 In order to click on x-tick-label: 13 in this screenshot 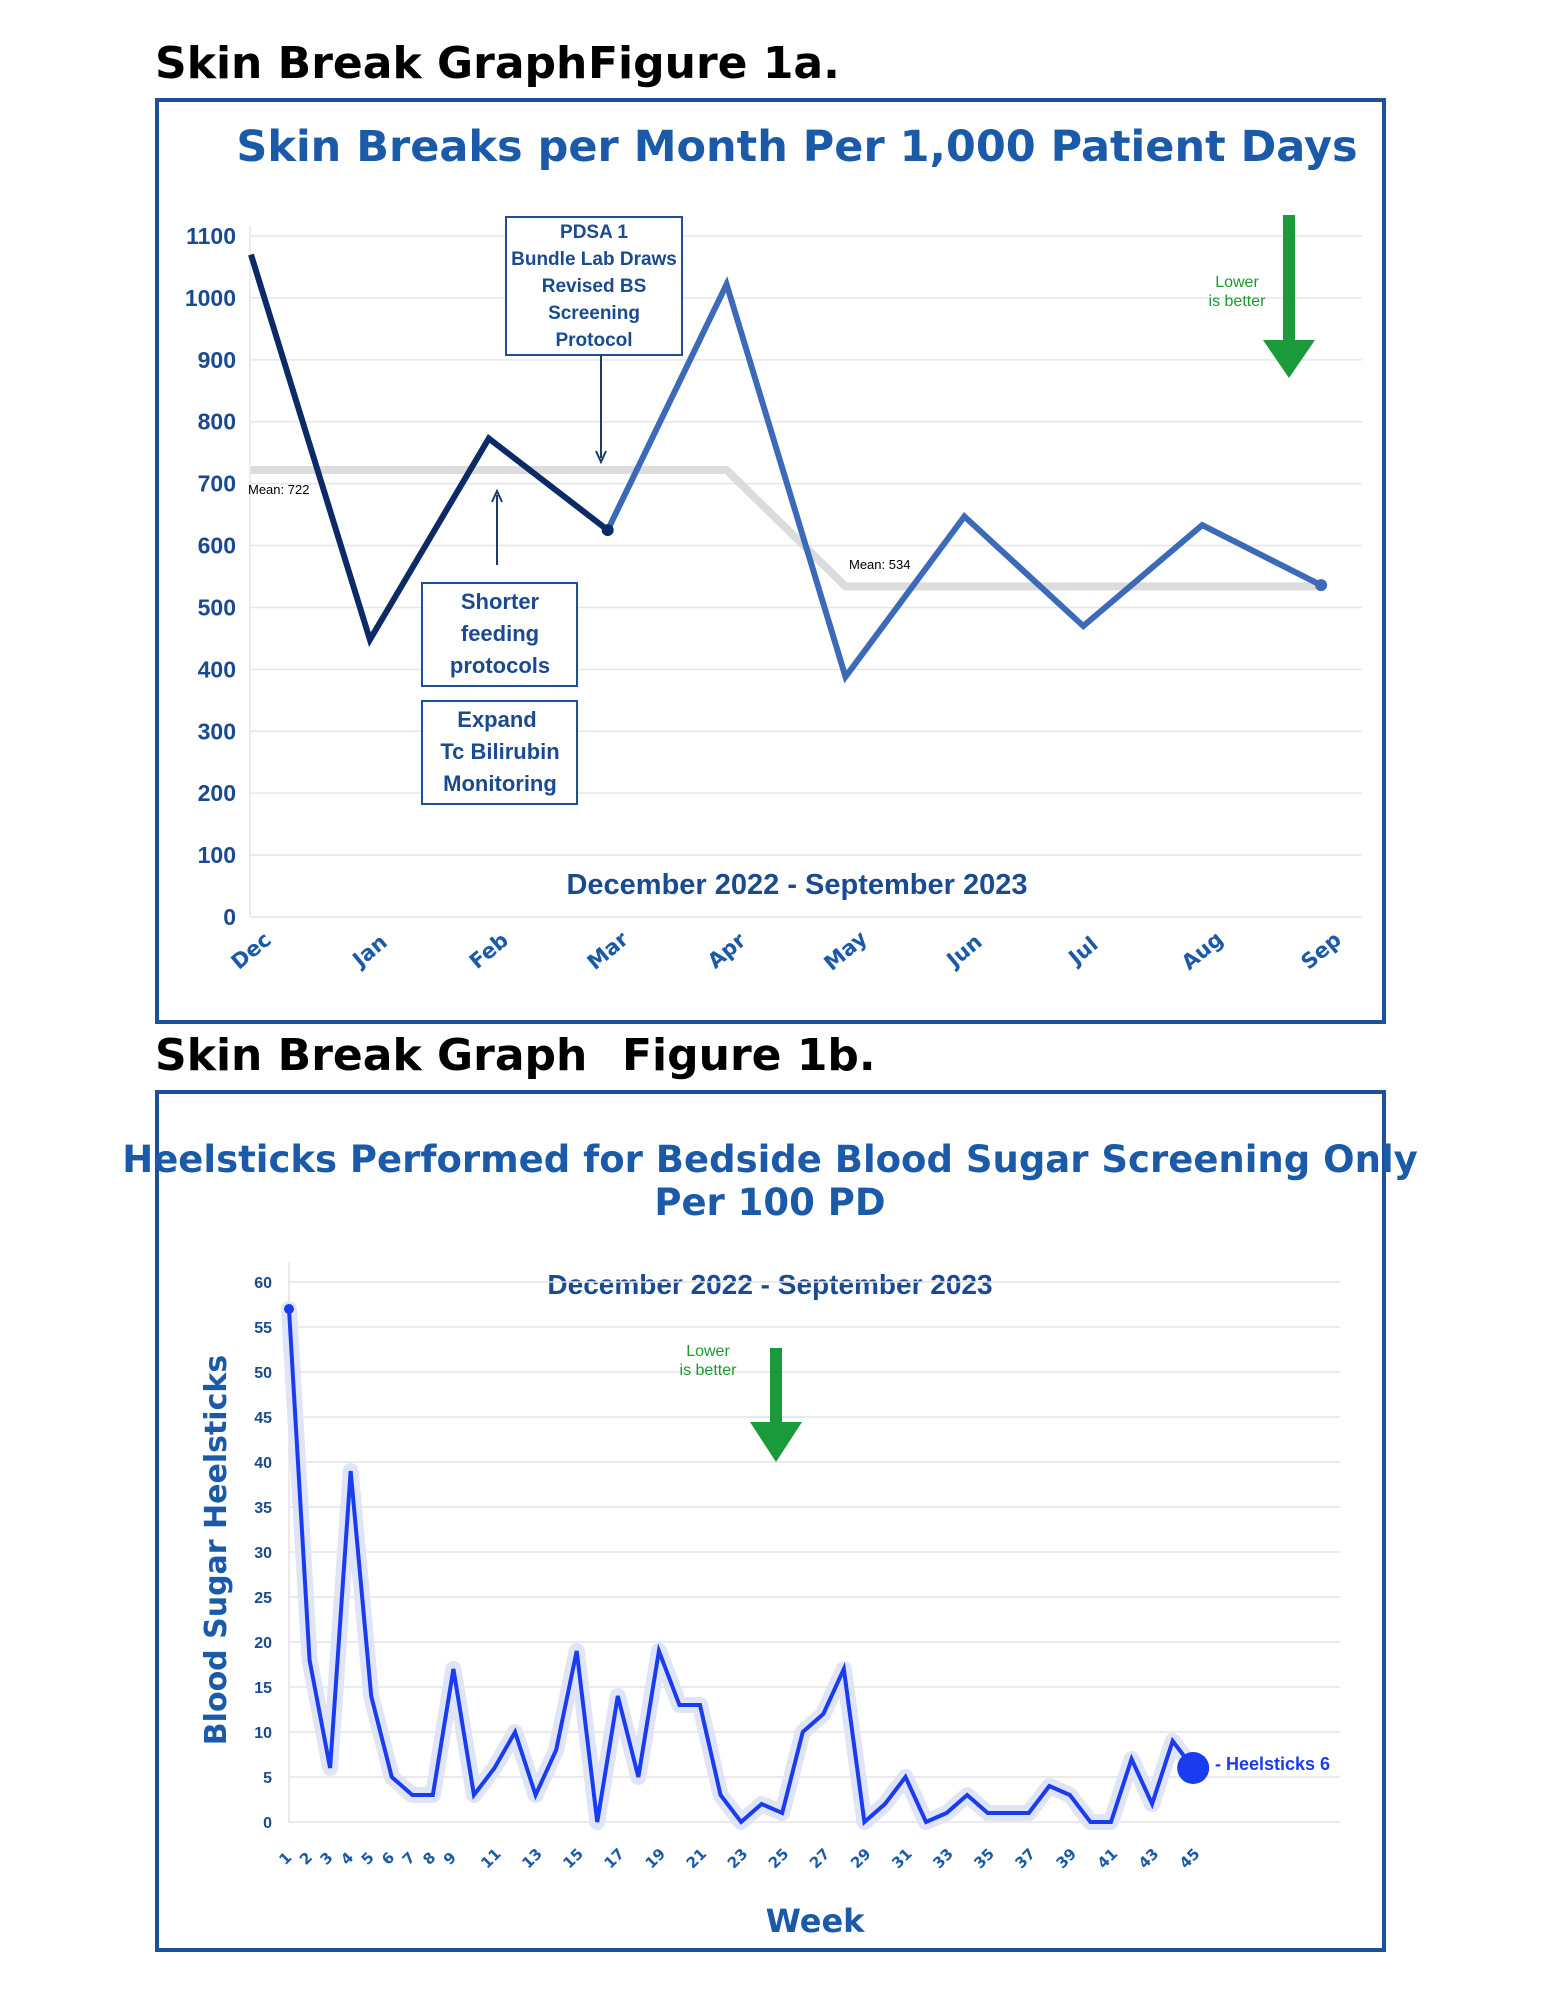, I will do `click(531, 1858)`.